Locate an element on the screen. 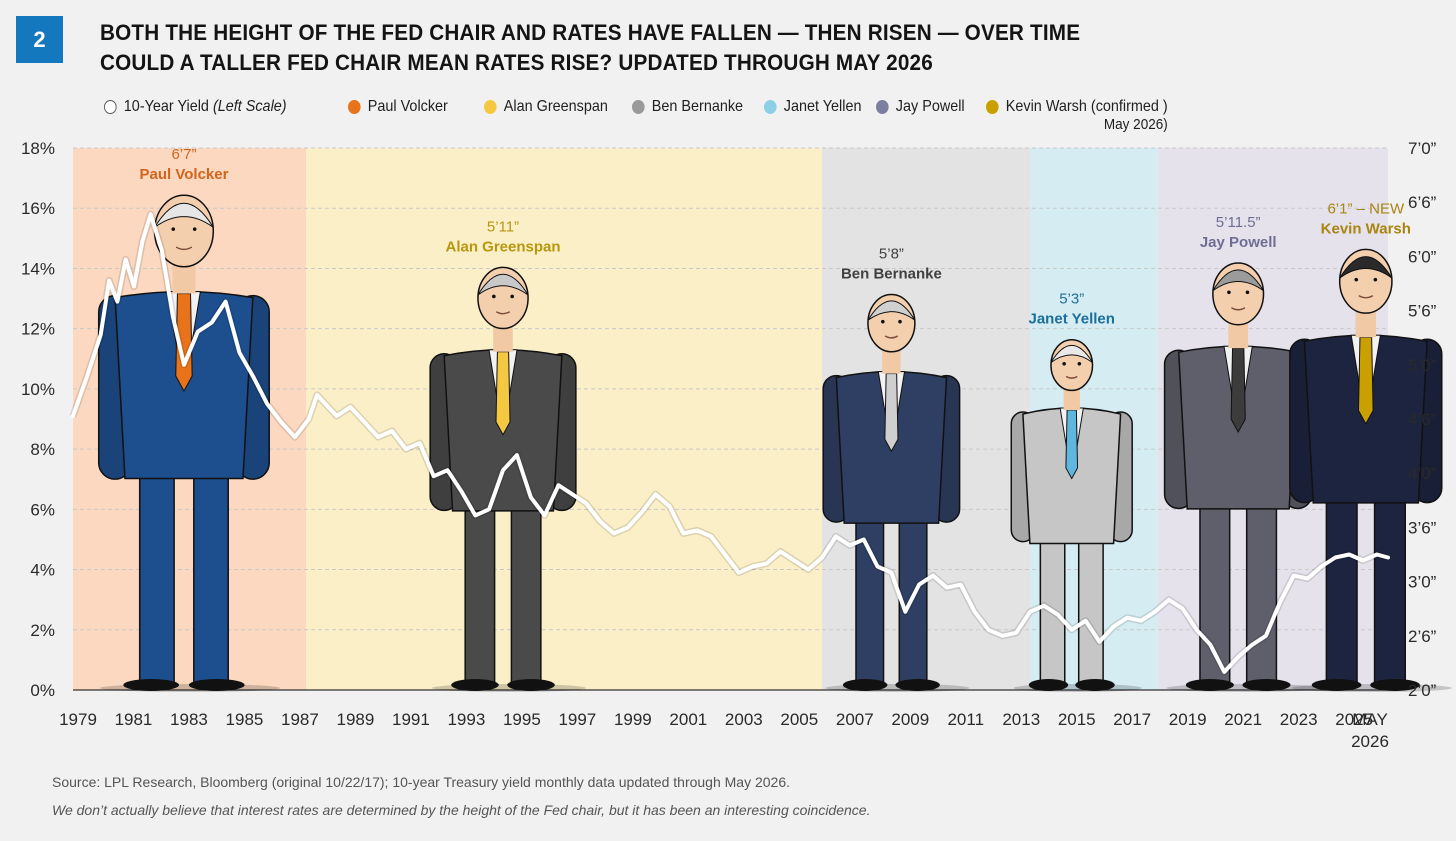 The height and width of the screenshot is (841, 1456). legend-label-powell: Jay Powell is located at coordinates (930, 106).